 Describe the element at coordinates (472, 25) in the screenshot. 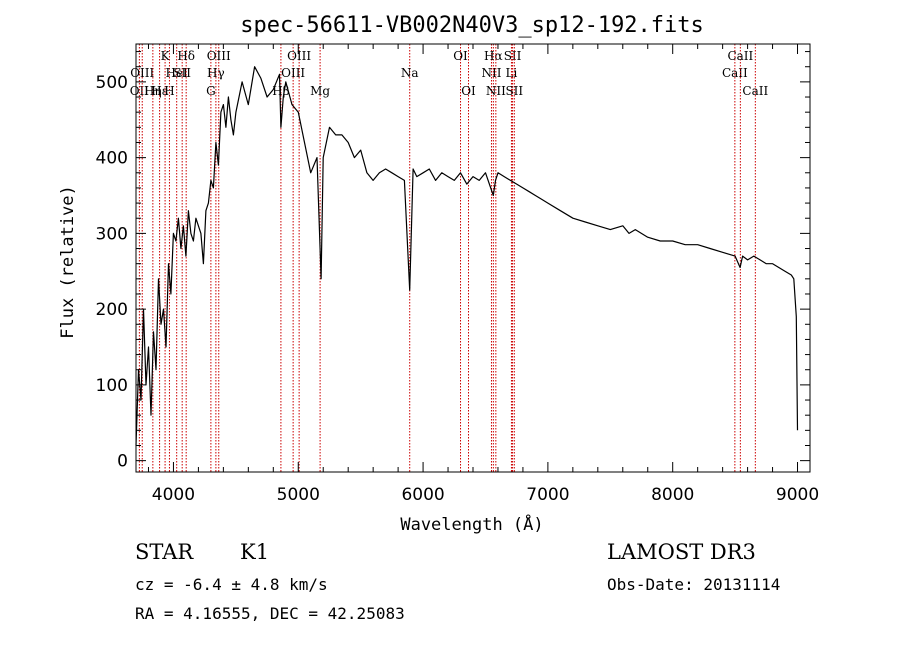

I see `chart-title: spec-56611-VB002N40V3_sp12-192.fits` at that location.